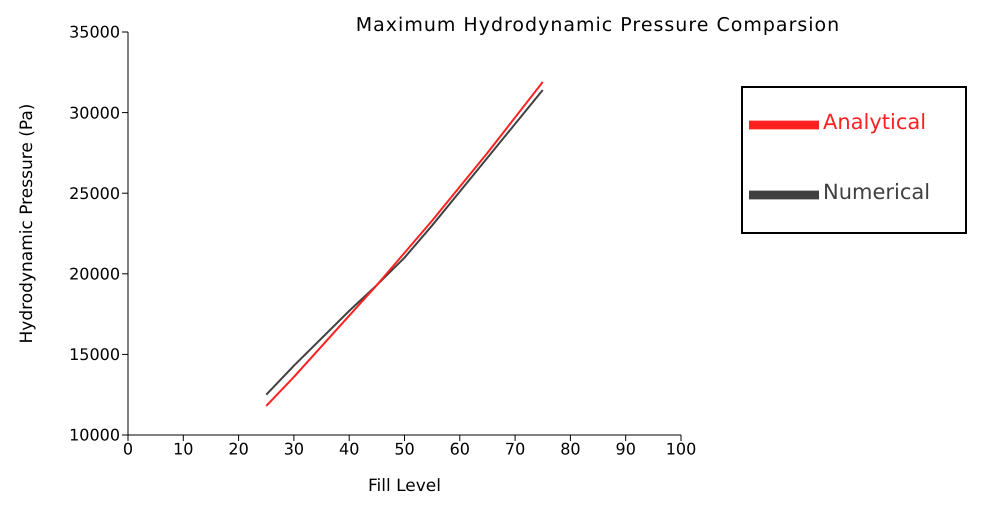 This screenshot has height=523, width=985. What do you see at coordinates (404, 448) in the screenshot?
I see `x-tick-label: 50` at bounding box center [404, 448].